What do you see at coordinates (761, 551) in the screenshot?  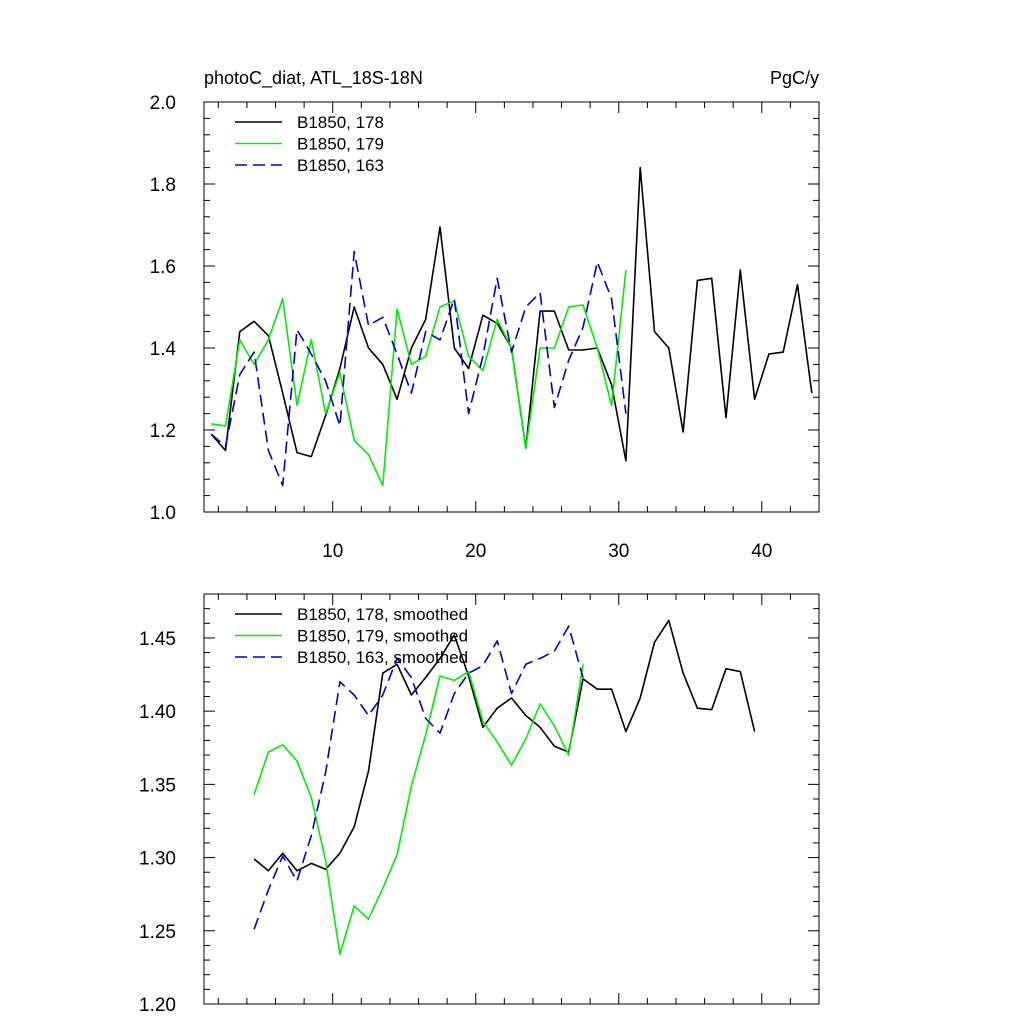 I see `x-tick-label: 40` at bounding box center [761, 551].